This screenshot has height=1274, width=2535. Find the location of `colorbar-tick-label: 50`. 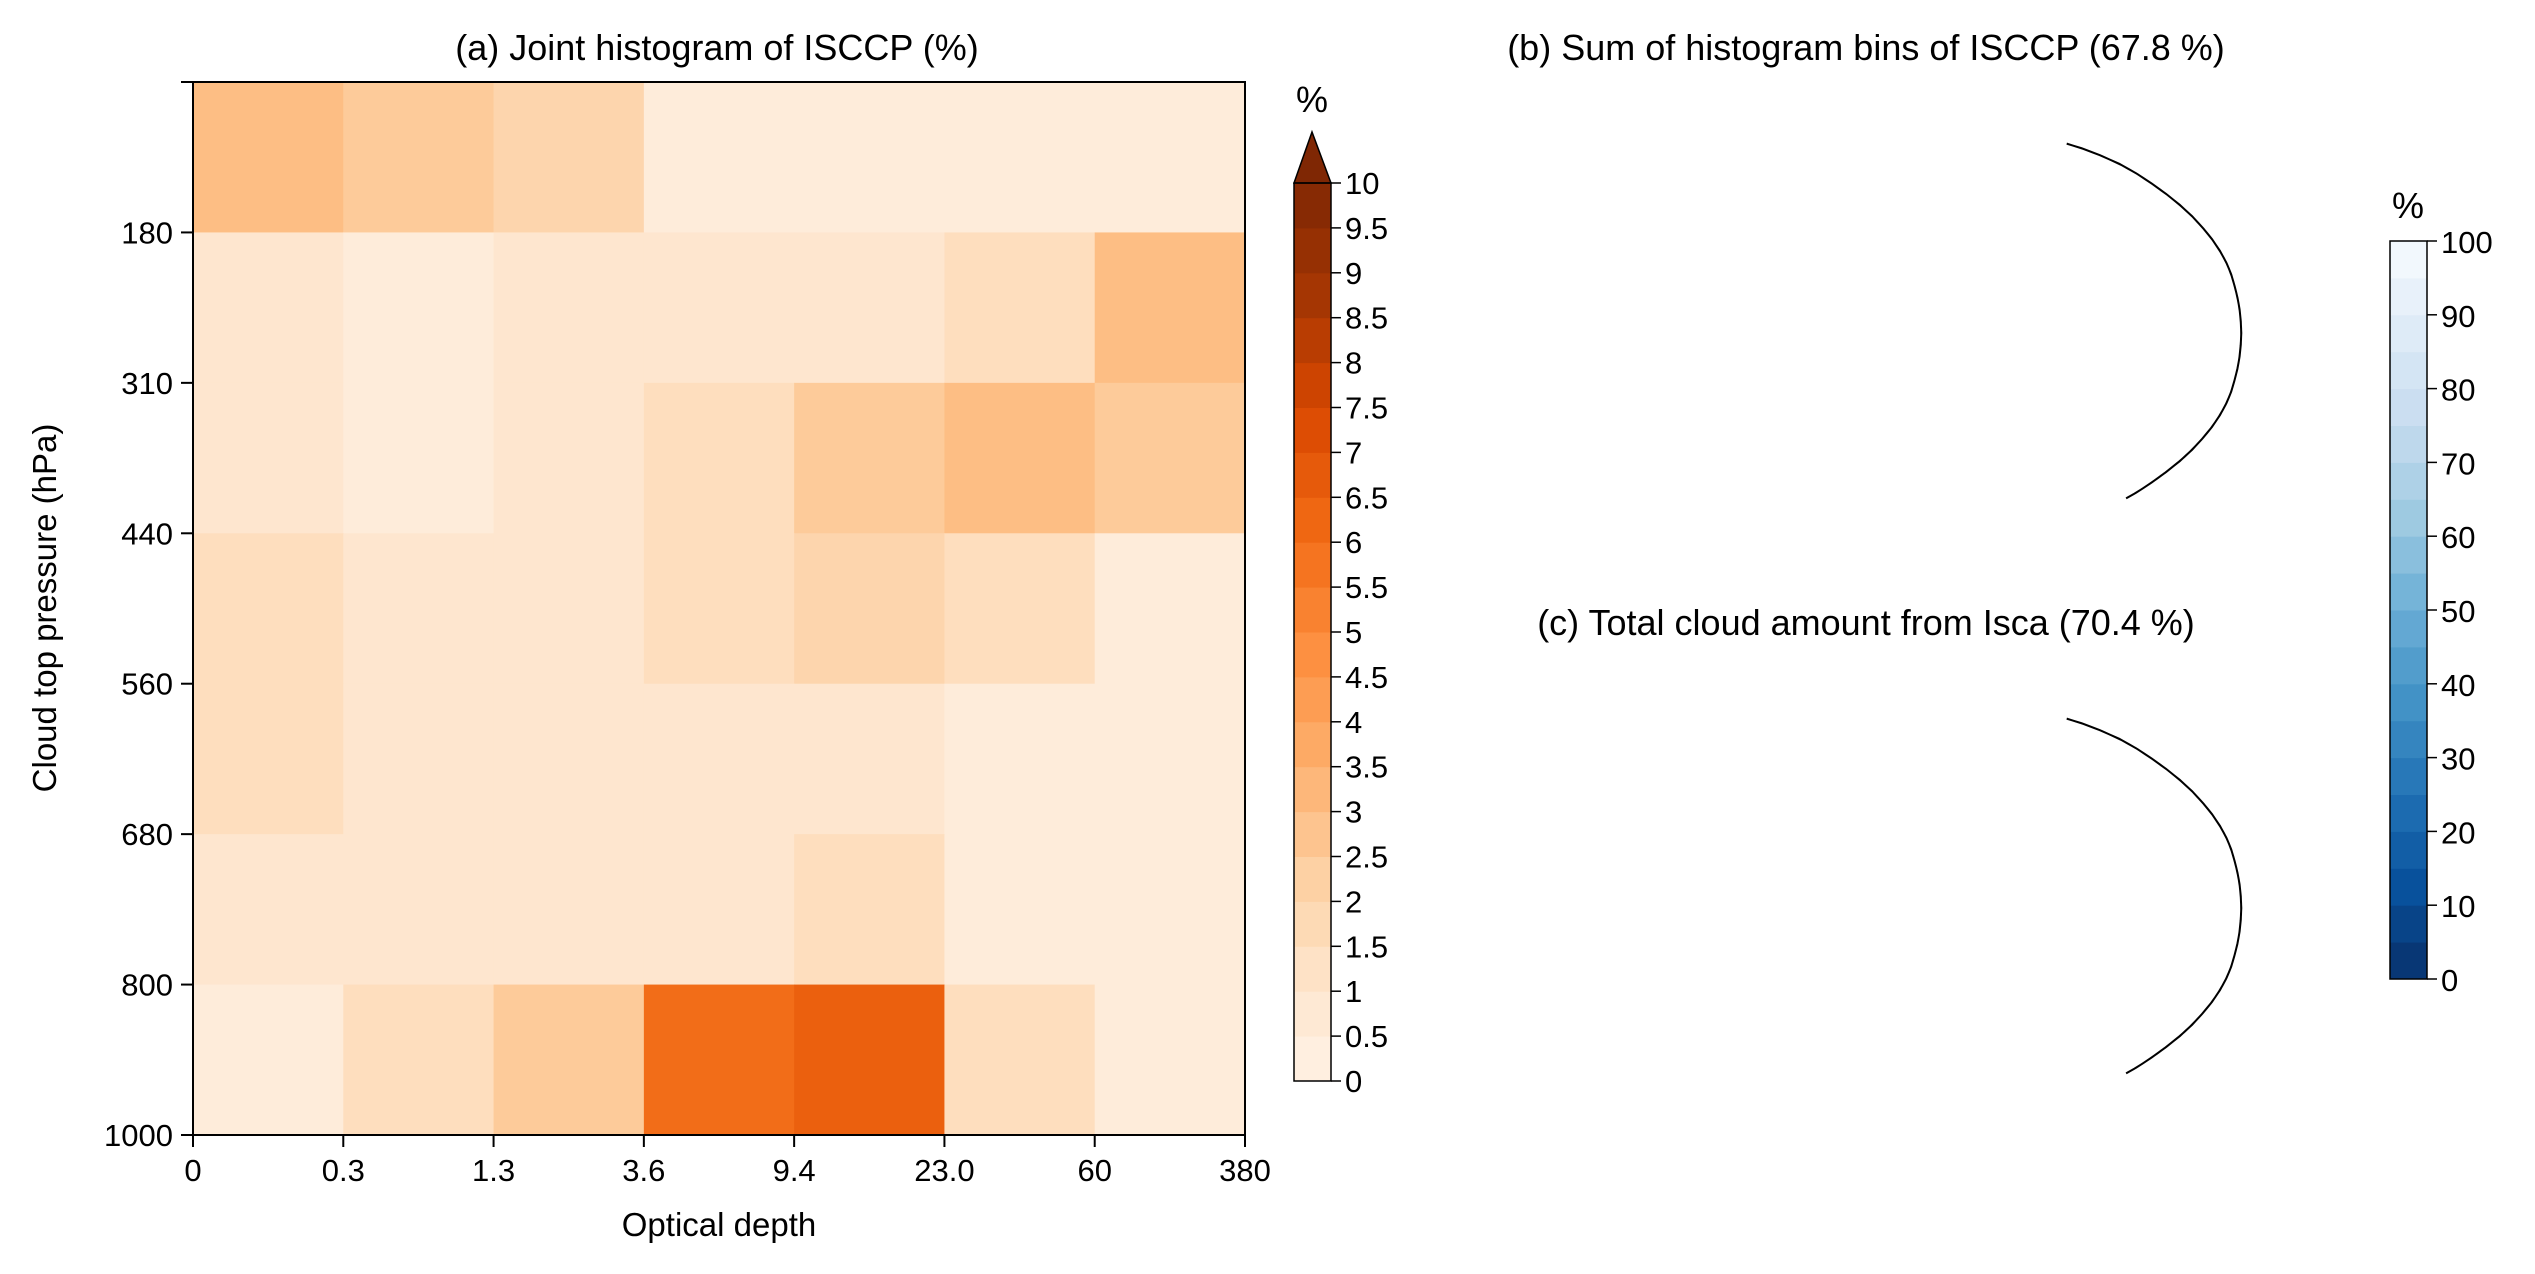

colorbar-tick-label: 50 is located at coordinates (2458, 611).